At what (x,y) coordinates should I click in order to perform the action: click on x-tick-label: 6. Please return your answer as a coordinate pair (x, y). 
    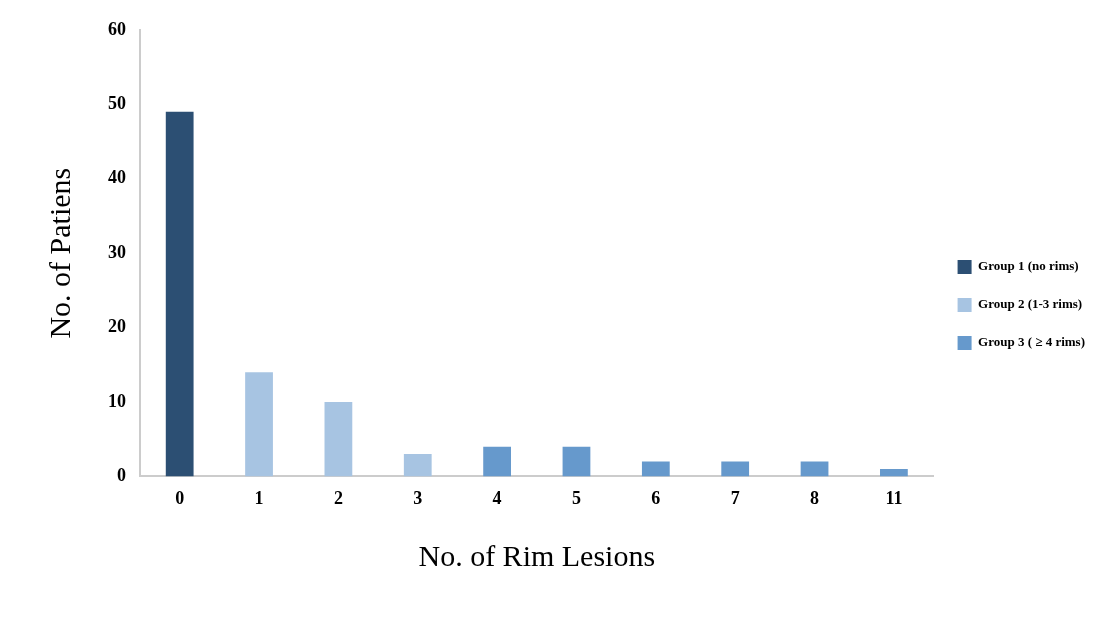
    Looking at the image, I should click on (656, 497).